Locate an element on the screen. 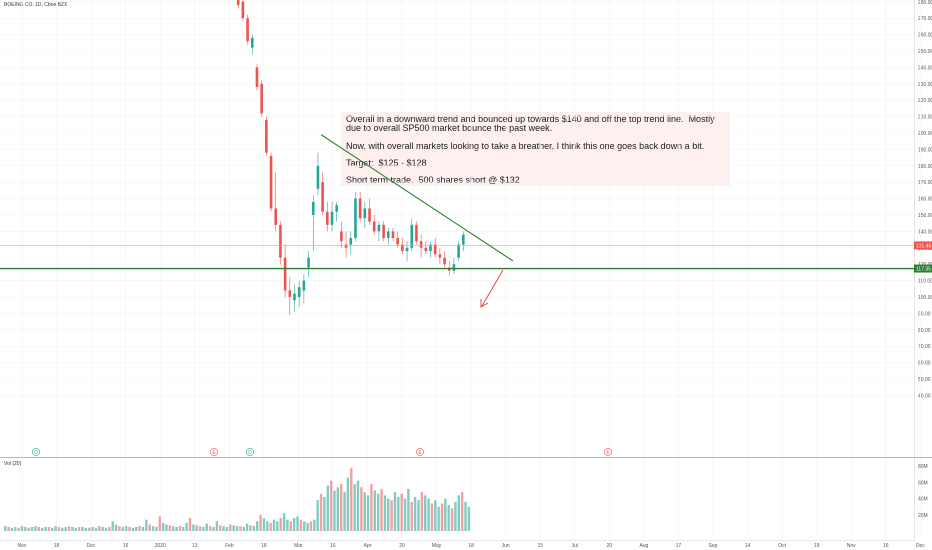 This screenshot has width=932, height=550. time-tick-label: Mar is located at coordinates (298, 546).